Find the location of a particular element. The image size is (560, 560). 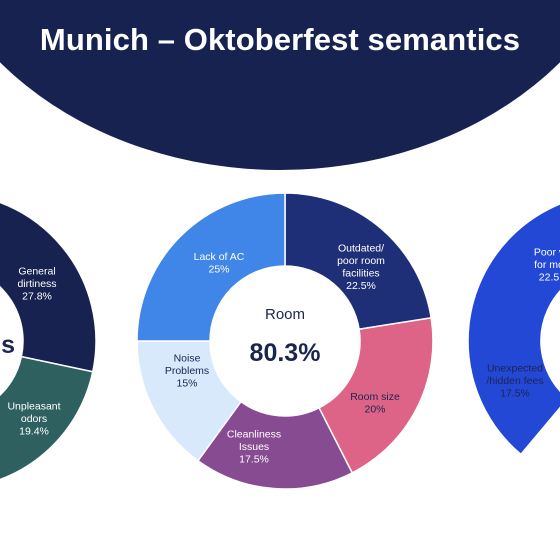

slice-label-room-size: Room size 20% is located at coordinates (375, 403).